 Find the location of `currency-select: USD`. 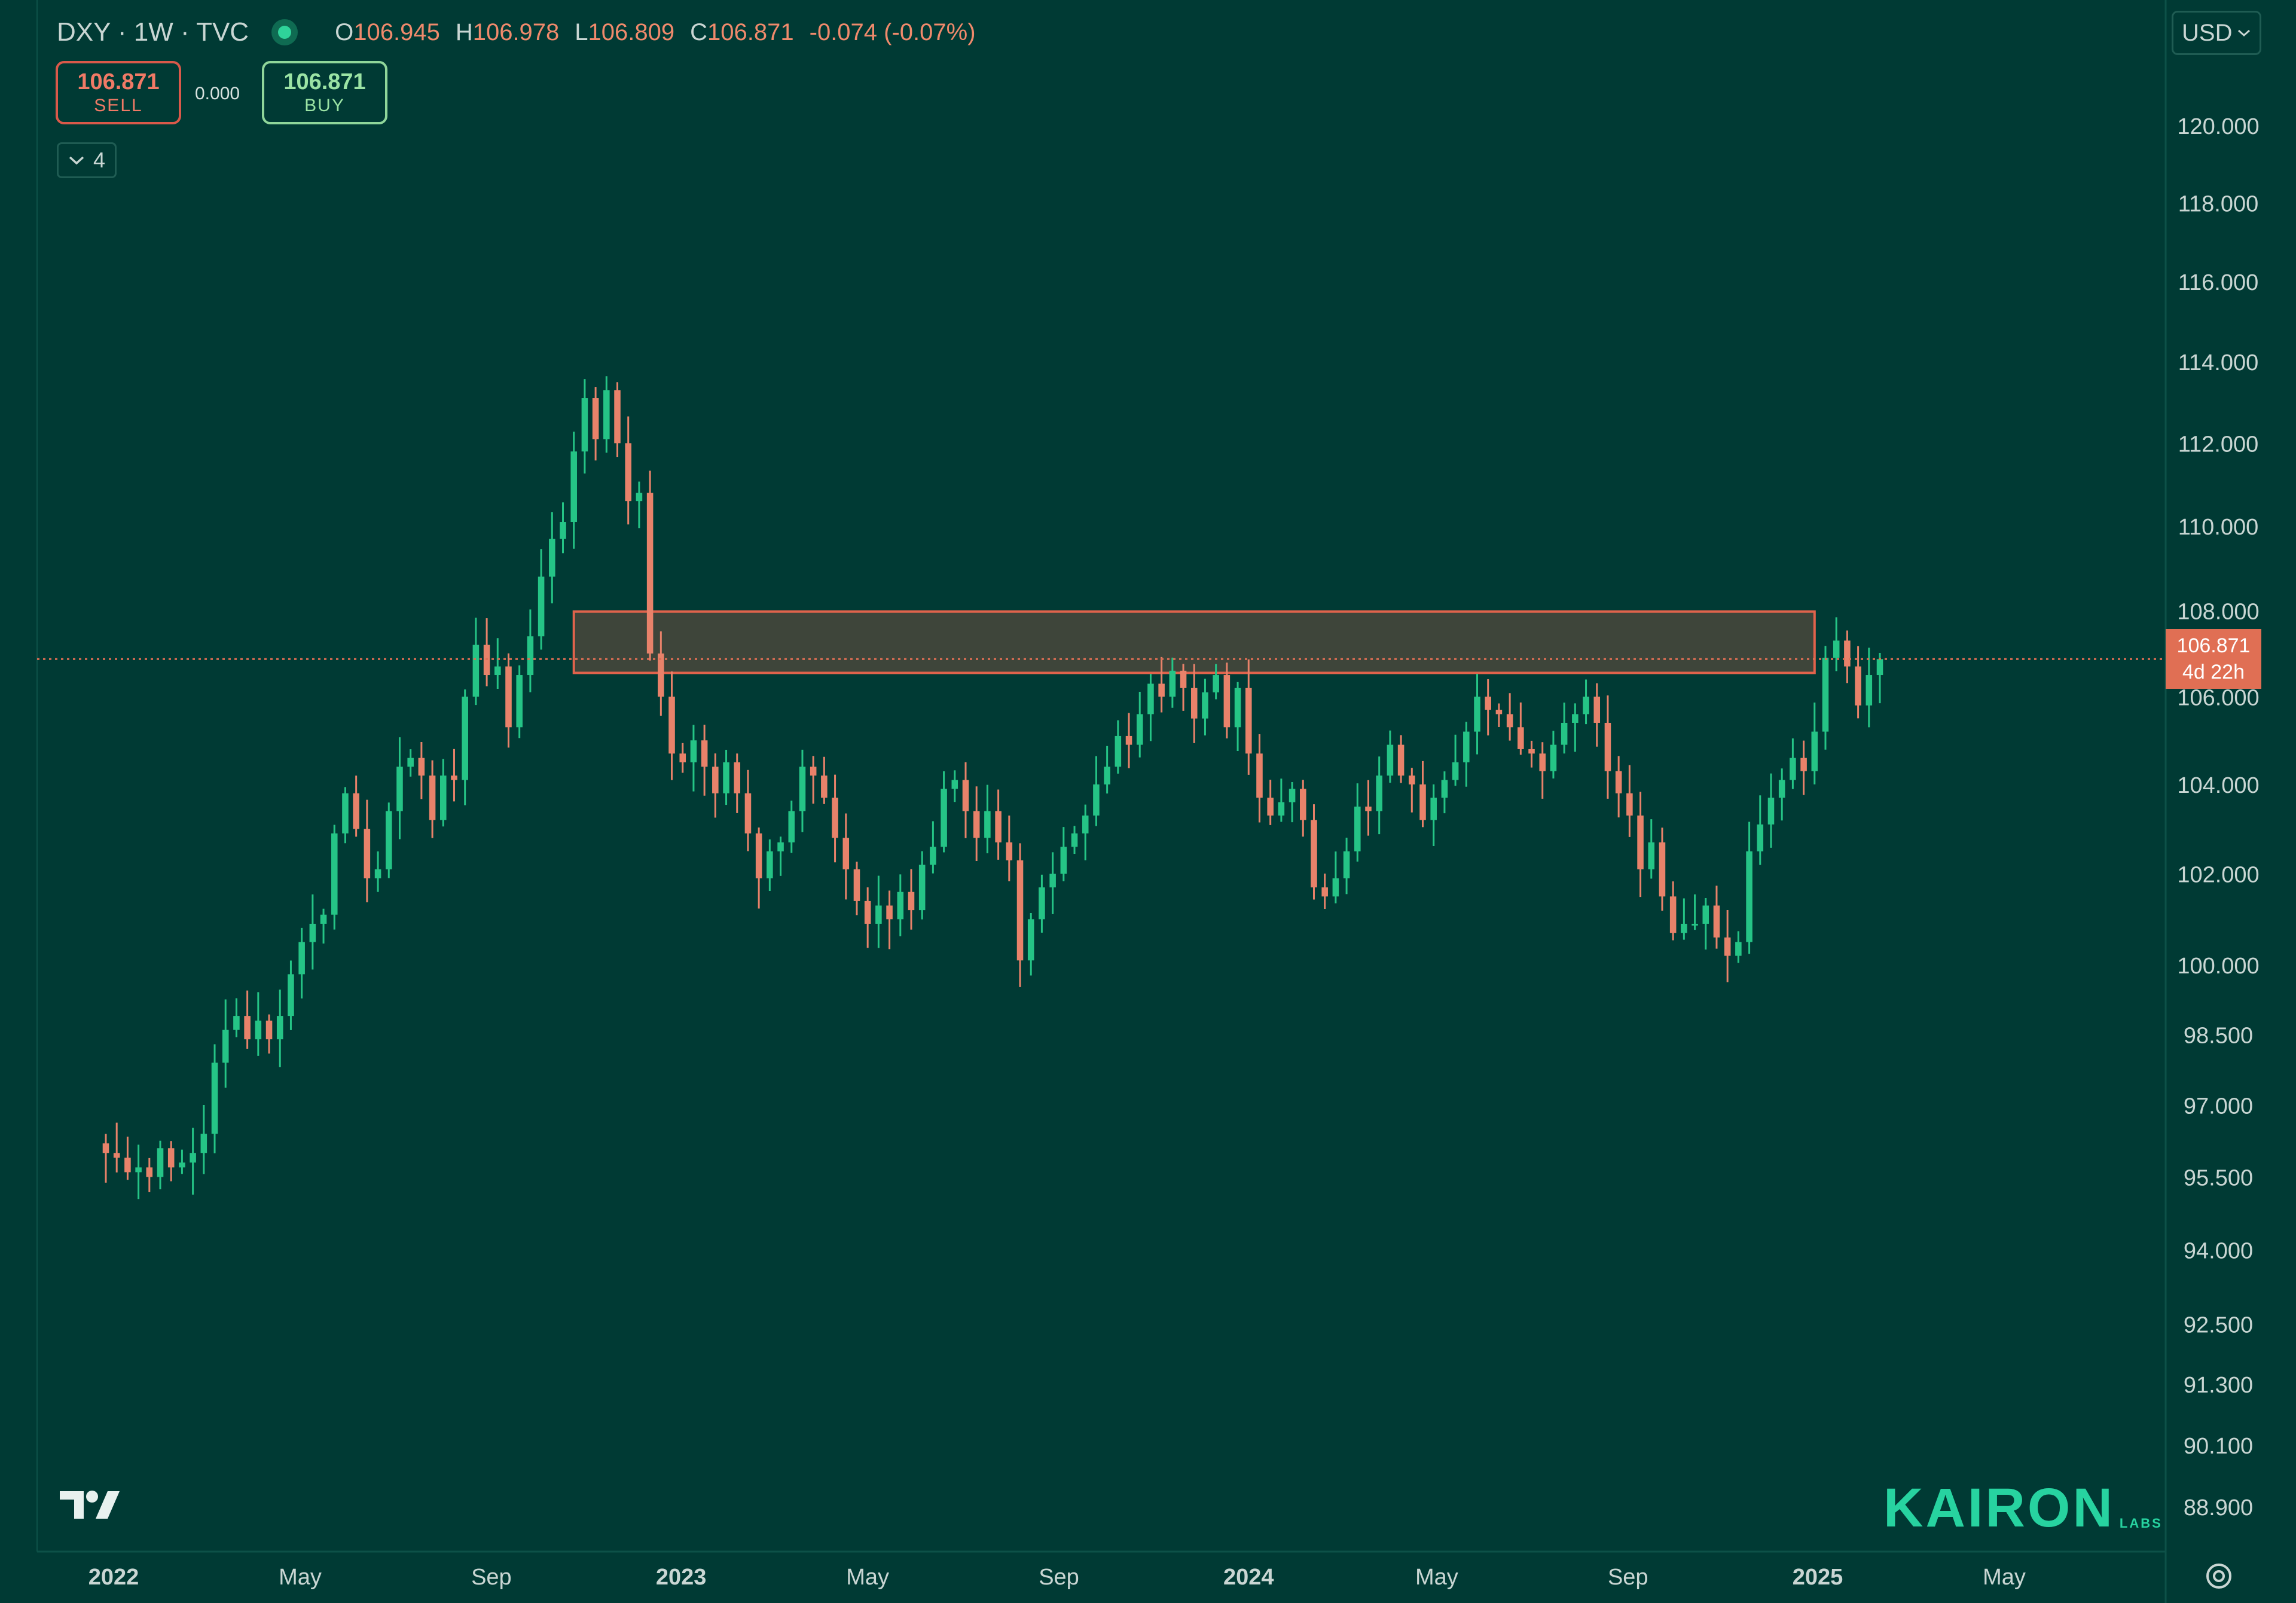

currency-select: USD is located at coordinates (2216, 33).